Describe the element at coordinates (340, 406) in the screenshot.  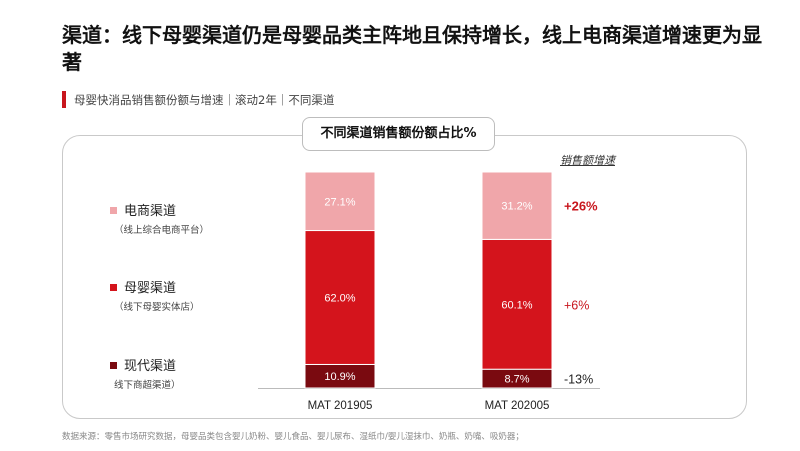
I see `x-tick-label: MAT 201905` at that location.